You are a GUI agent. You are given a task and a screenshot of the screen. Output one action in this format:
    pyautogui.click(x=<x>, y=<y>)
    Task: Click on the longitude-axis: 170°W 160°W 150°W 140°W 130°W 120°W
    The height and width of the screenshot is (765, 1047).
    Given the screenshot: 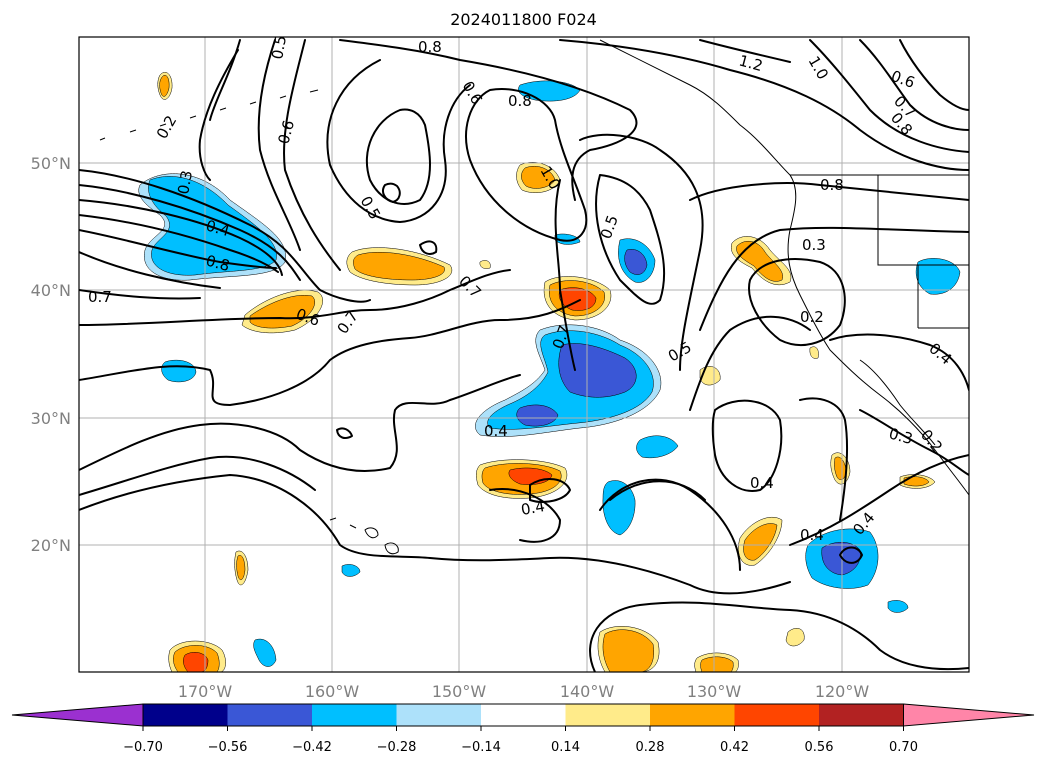 What is the action you would take?
    pyautogui.click(x=524, y=691)
    